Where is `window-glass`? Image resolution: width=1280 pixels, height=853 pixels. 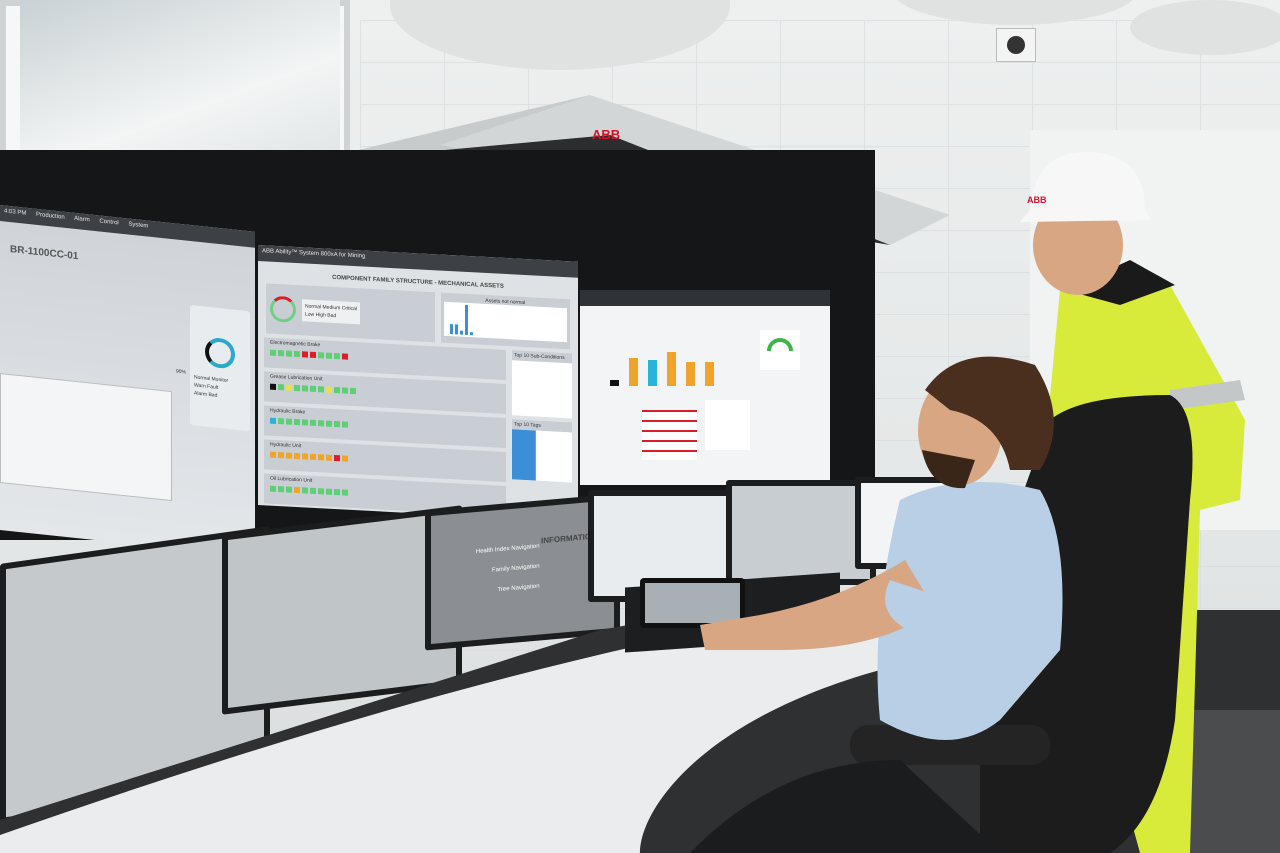 window-glass is located at coordinates (180, 85).